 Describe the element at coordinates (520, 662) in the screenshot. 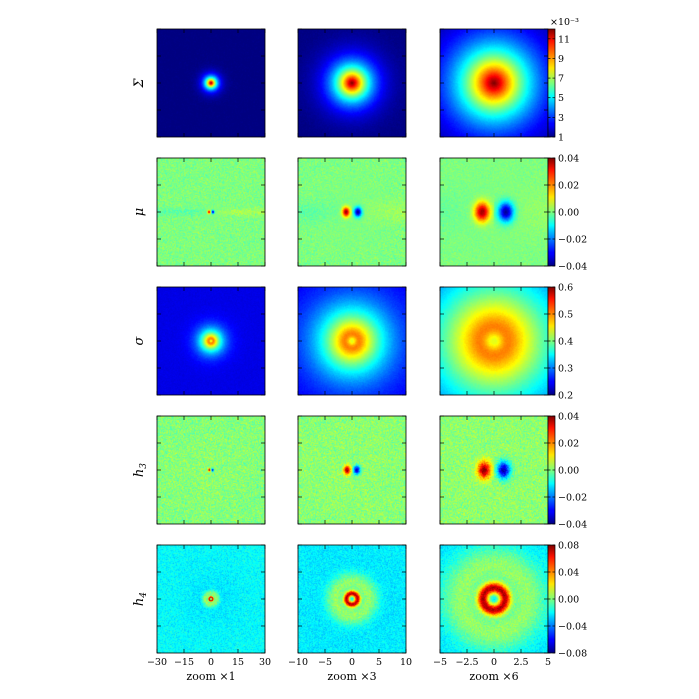

I see `x-tick-label: 2.5` at that location.